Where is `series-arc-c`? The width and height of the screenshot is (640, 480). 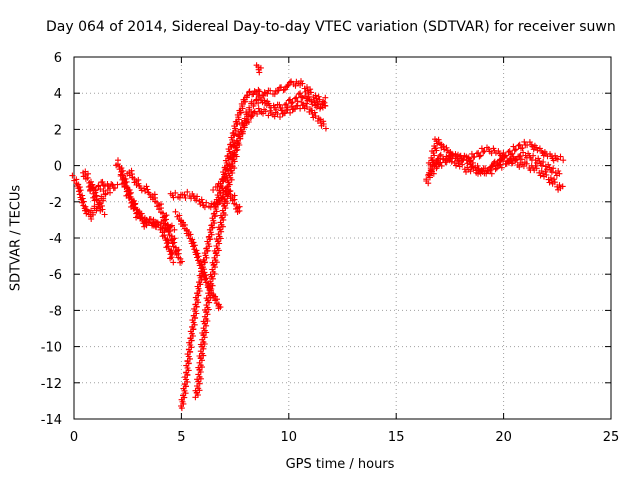 series-arc-c is located at coordinates (104, 186).